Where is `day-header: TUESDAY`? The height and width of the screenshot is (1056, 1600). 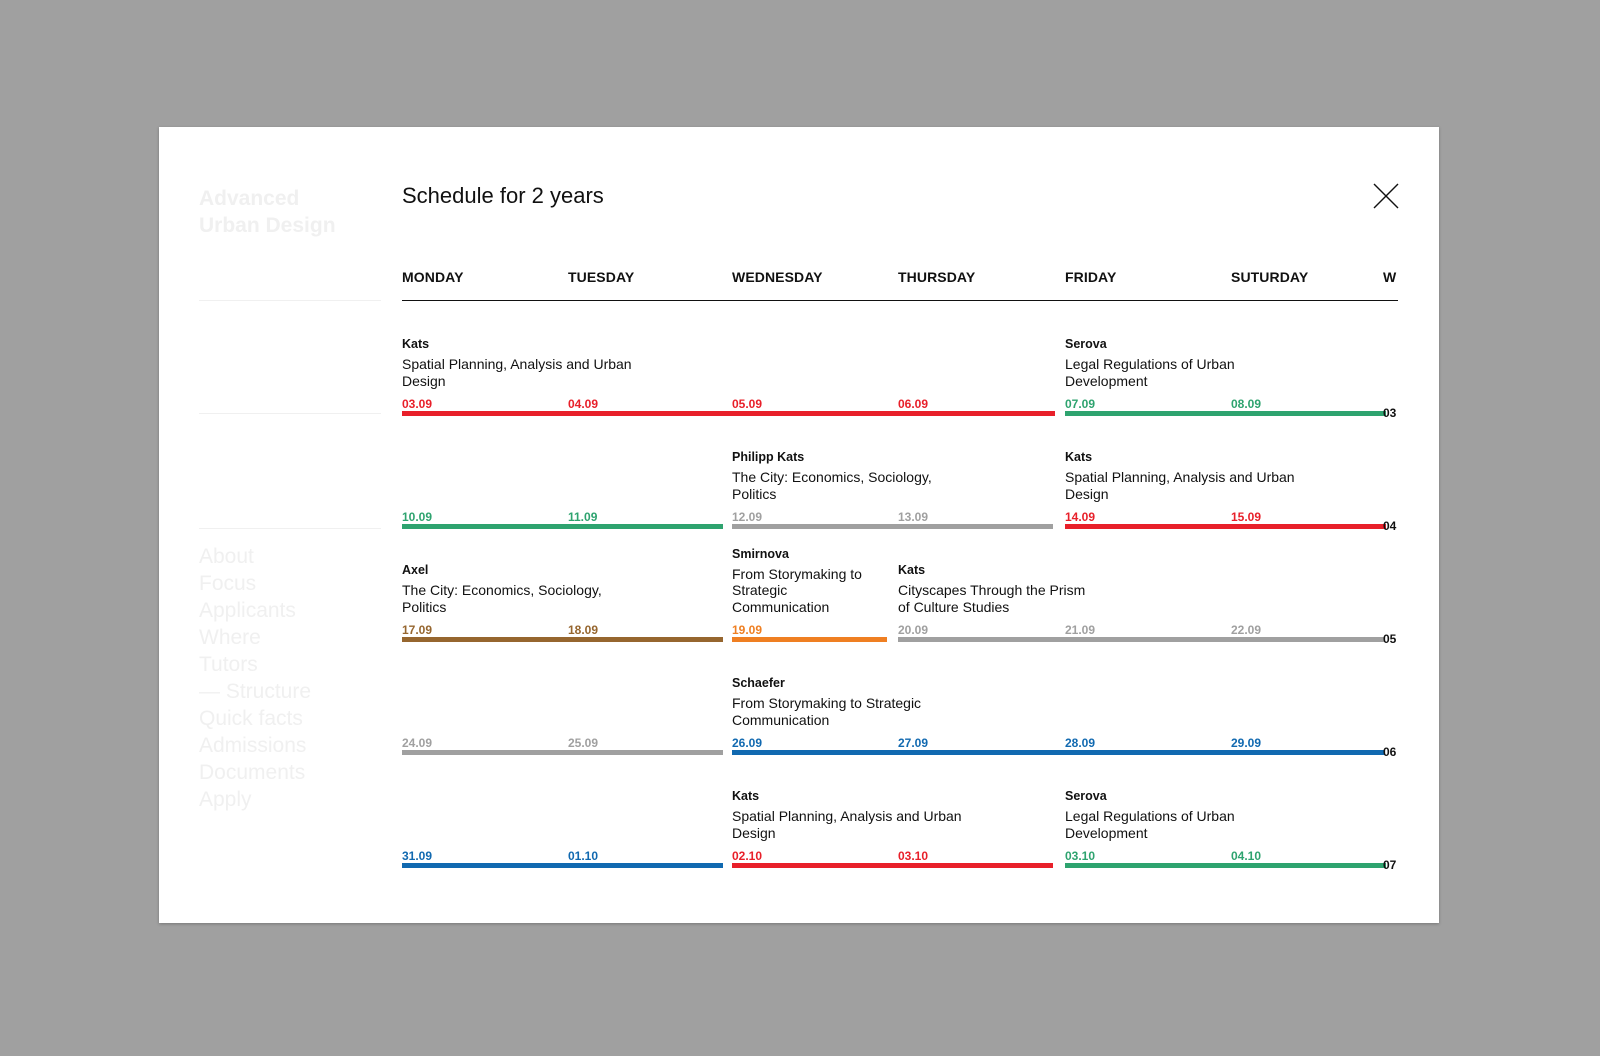
day-header: TUESDAY is located at coordinates (601, 277).